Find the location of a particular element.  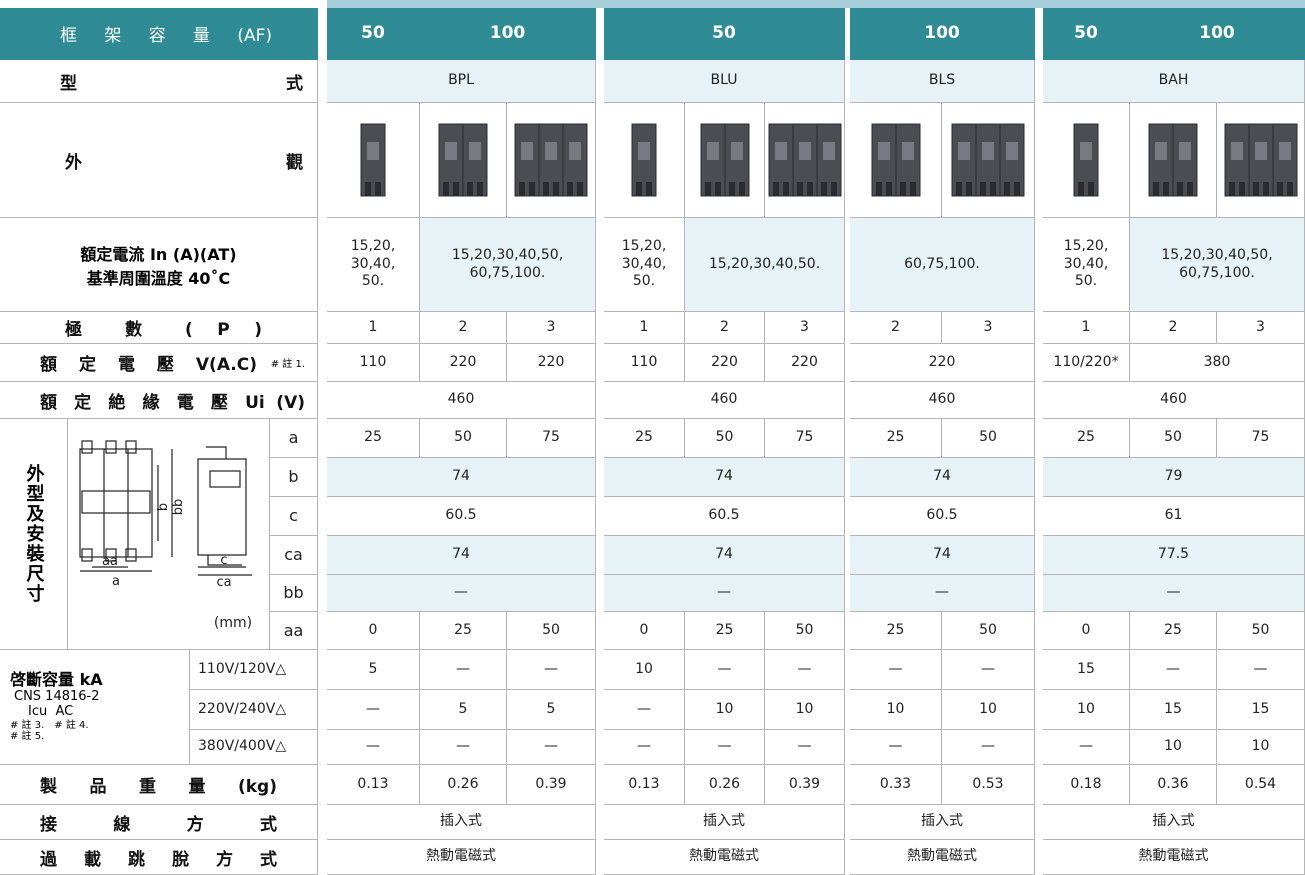

row-label-text: 過 載 跳 脫 方 式 is located at coordinates (158, 859).